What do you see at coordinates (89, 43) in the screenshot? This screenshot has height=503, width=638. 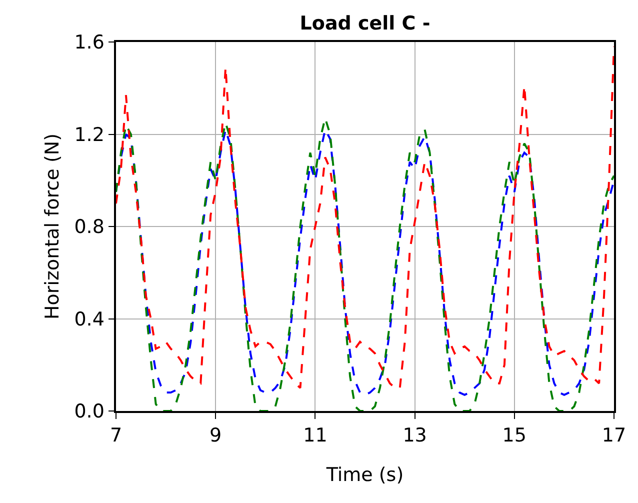 I see `y-tick-label: 1.6` at bounding box center [89, 43].